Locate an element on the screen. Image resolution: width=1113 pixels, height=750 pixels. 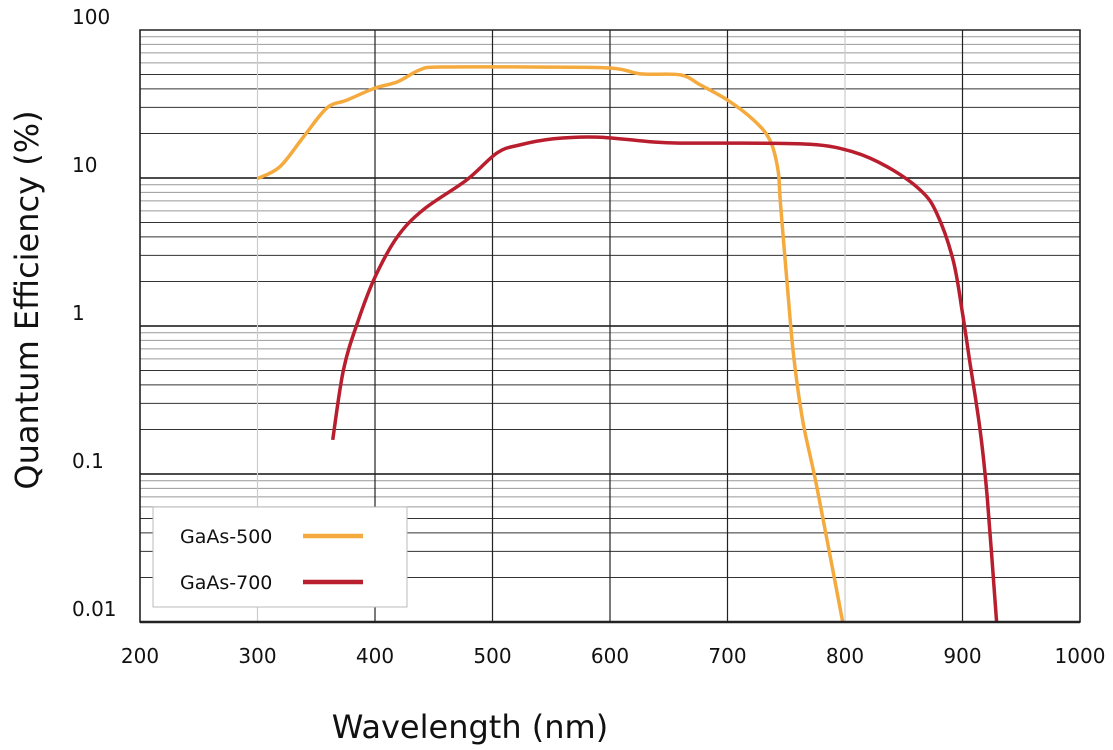
y-tick-label: 0.01 is located at coordinates (94, 609).